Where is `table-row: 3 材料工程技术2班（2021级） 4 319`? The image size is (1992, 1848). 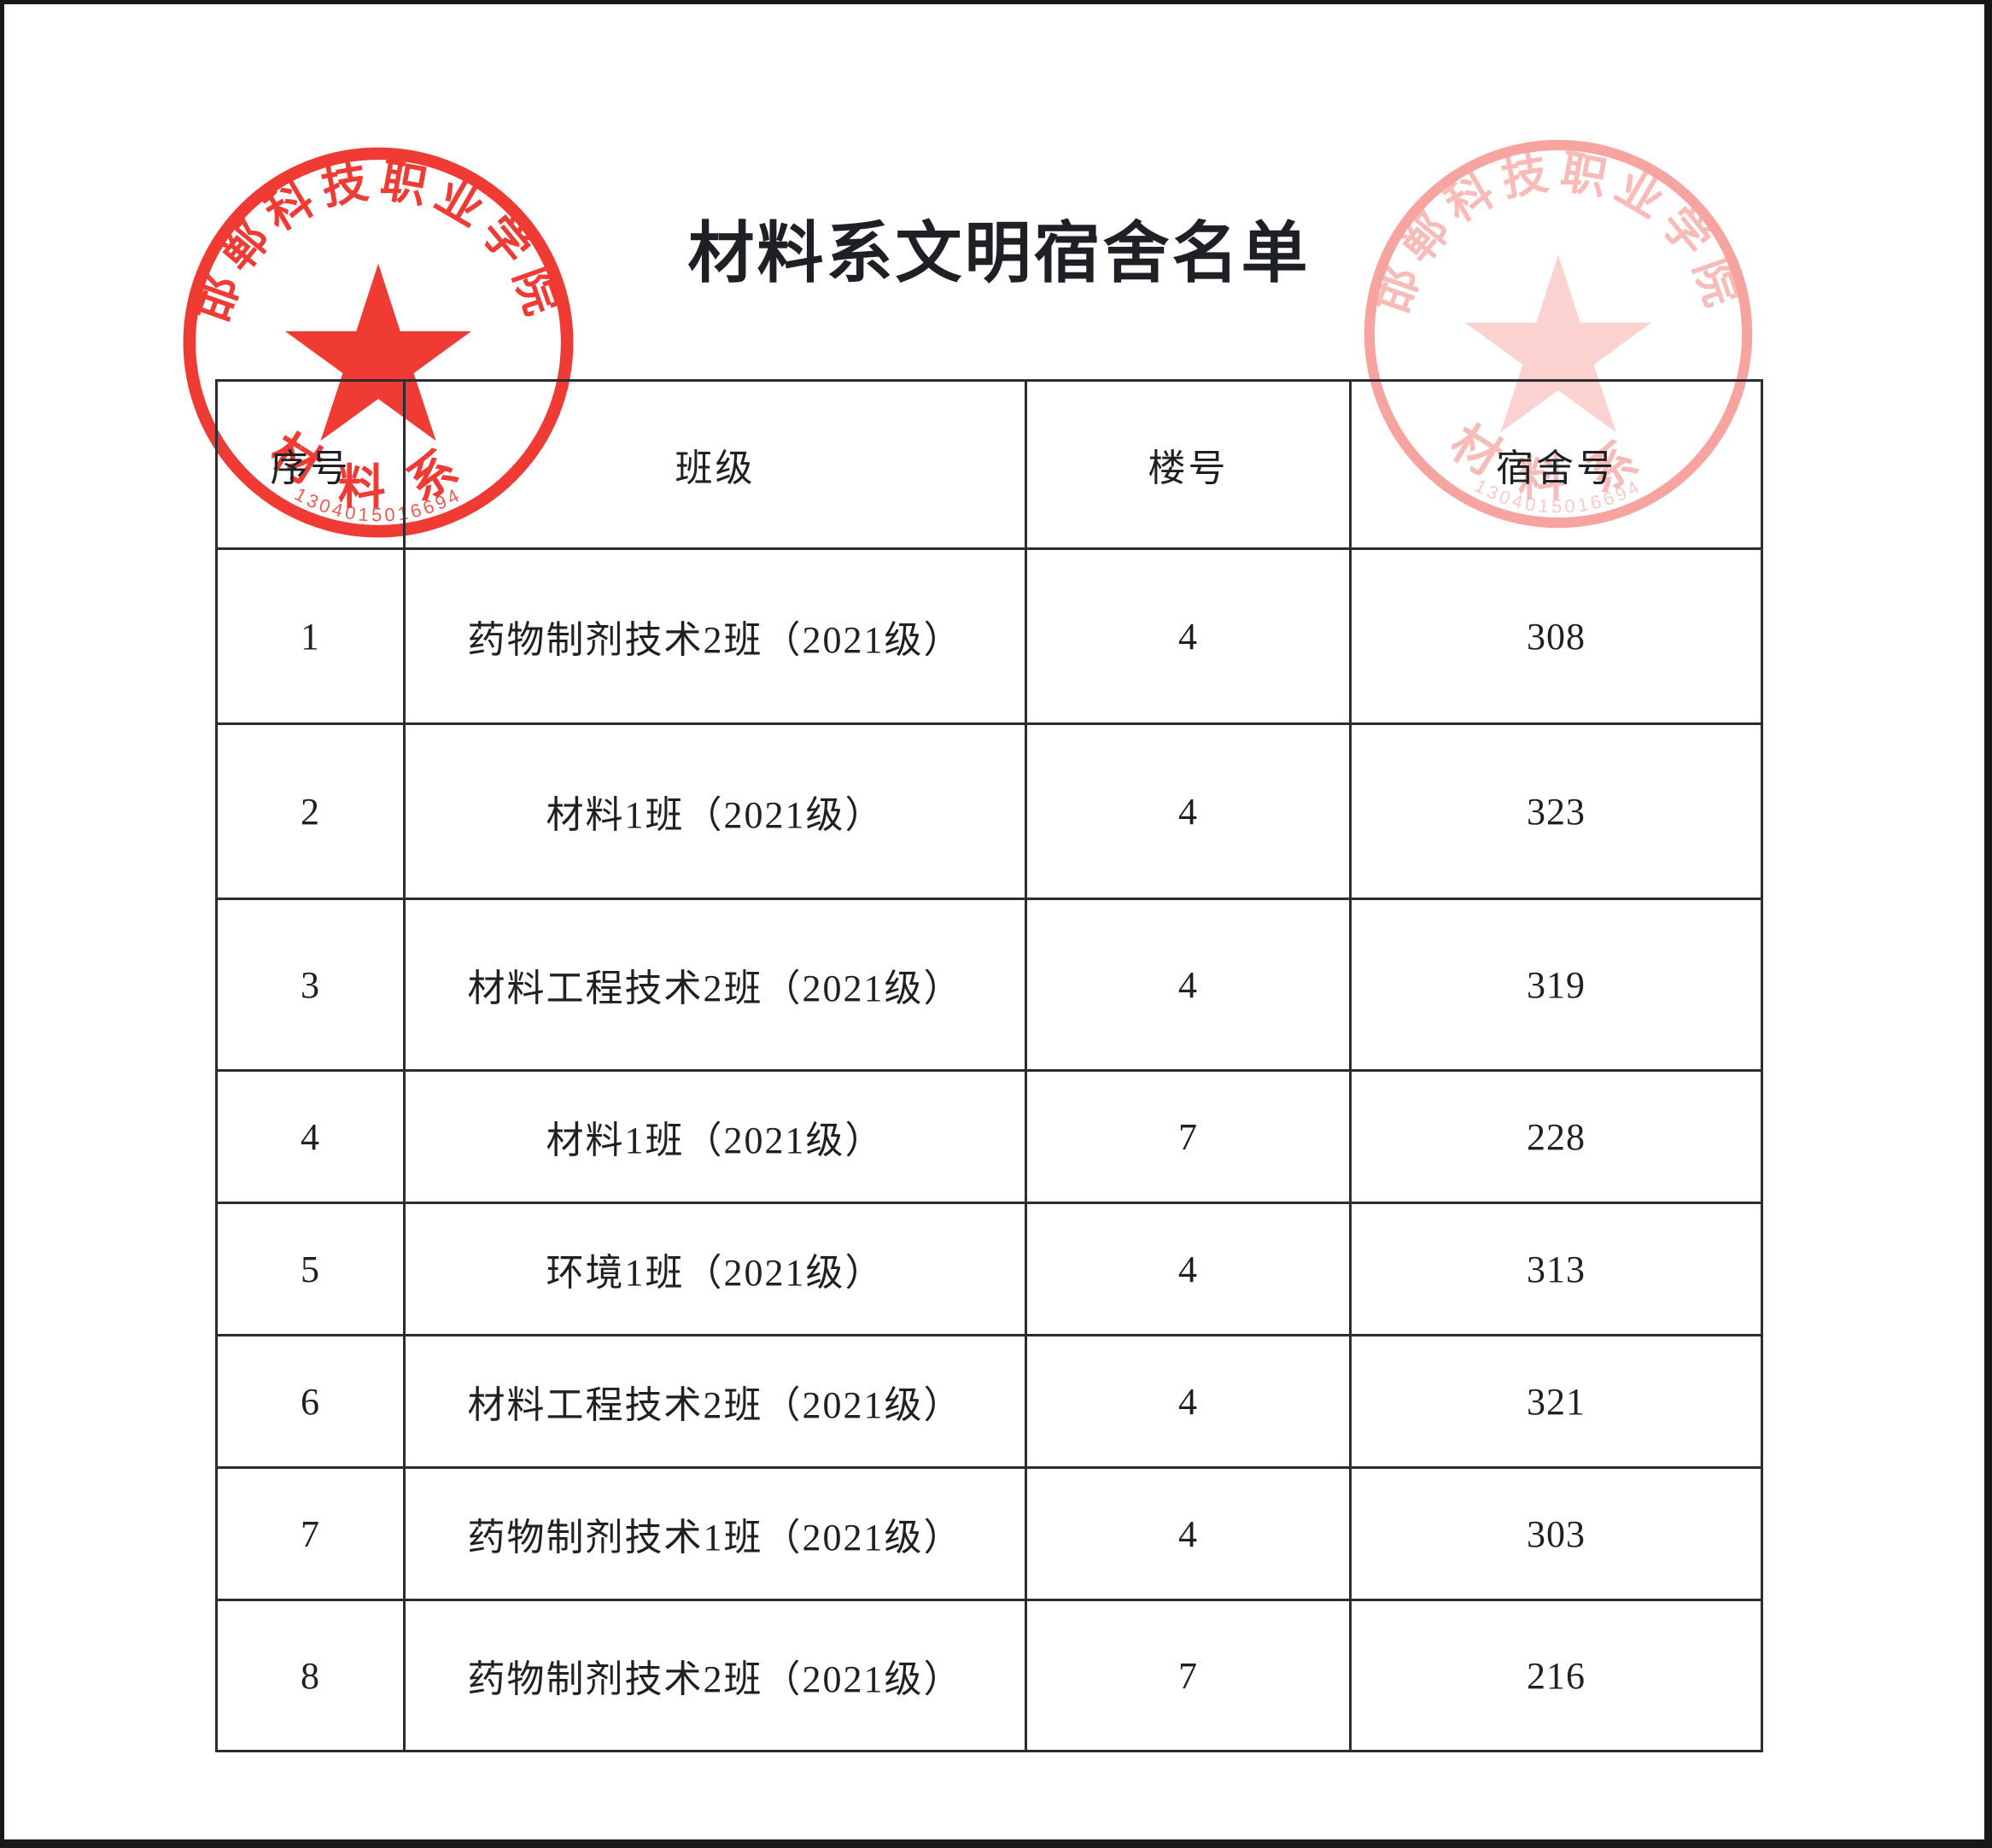 table-row: 3 材料工程技术2班（2021级） 4 319 is located at coordinates (989, 985).